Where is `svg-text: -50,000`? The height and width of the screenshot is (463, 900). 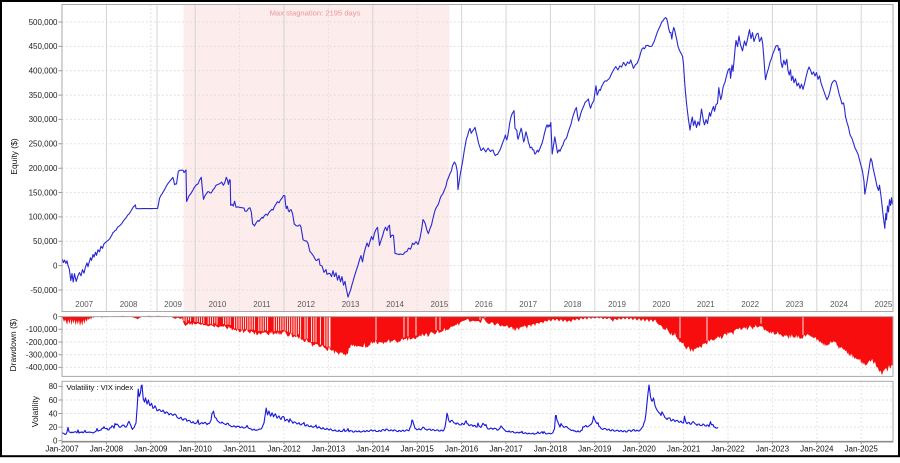
svg-text: -50,000 is located at coordinates (44, 290).